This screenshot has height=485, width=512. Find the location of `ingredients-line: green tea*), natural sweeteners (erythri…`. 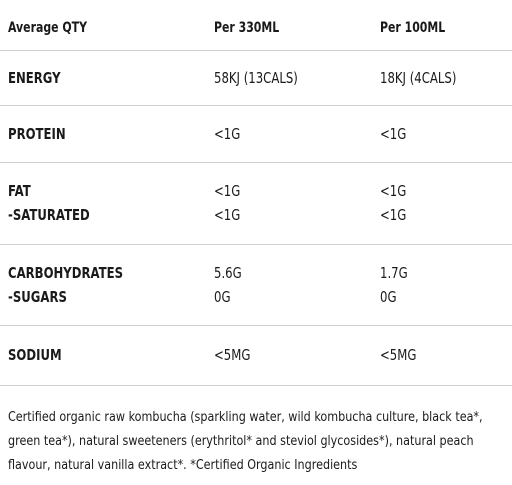

ingredients-line: green tea*), natural sweeteners (erythri… is located at coordinates (241, 441).